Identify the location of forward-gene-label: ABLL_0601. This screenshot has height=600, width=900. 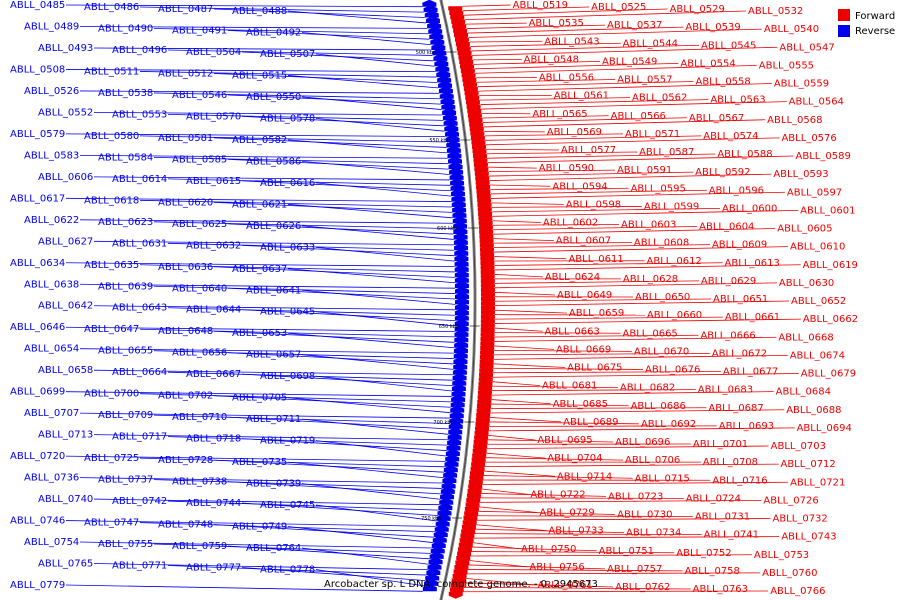
(827, 210).